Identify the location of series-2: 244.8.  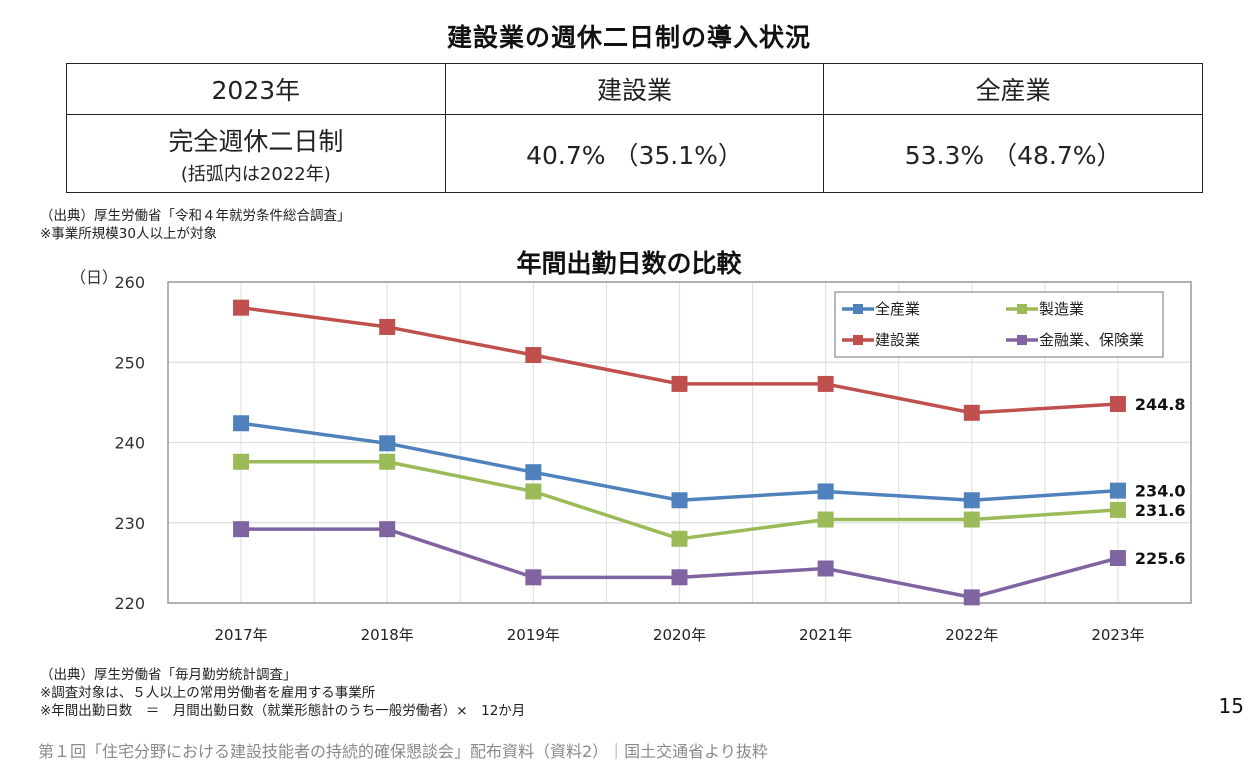
(709, 360).